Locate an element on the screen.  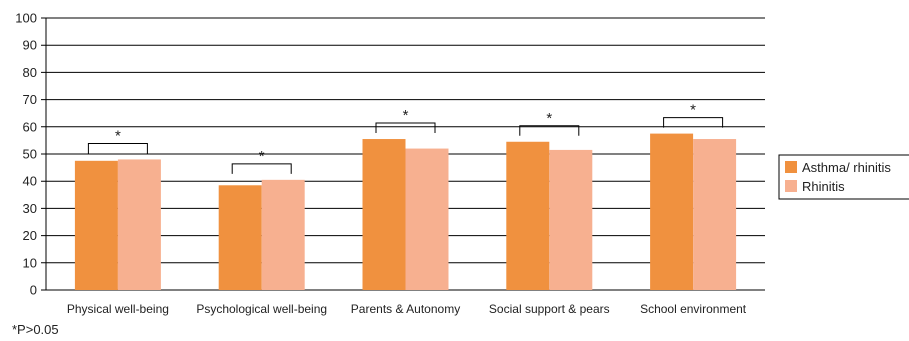
x-tick-label-3: Parents & Autonomy is located at coordinates (405, 309).